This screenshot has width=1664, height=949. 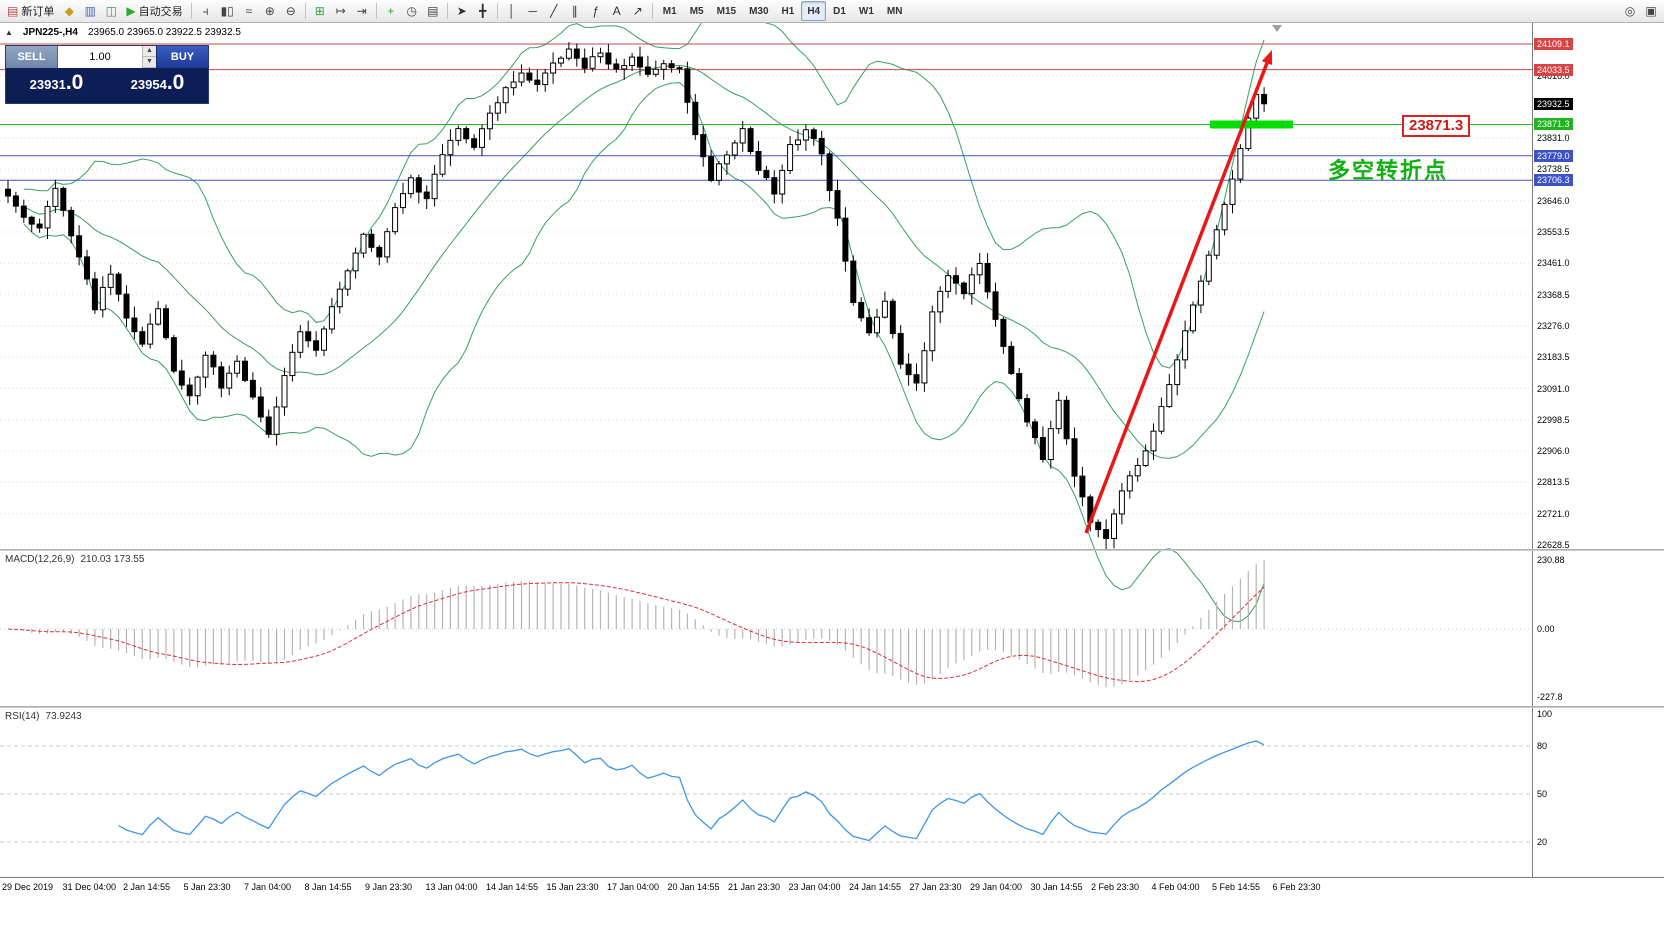 What do you see at coordinates (182, 57) in the screenshot?
I see `buy-button: BUY` at bounding box center [182, 57].